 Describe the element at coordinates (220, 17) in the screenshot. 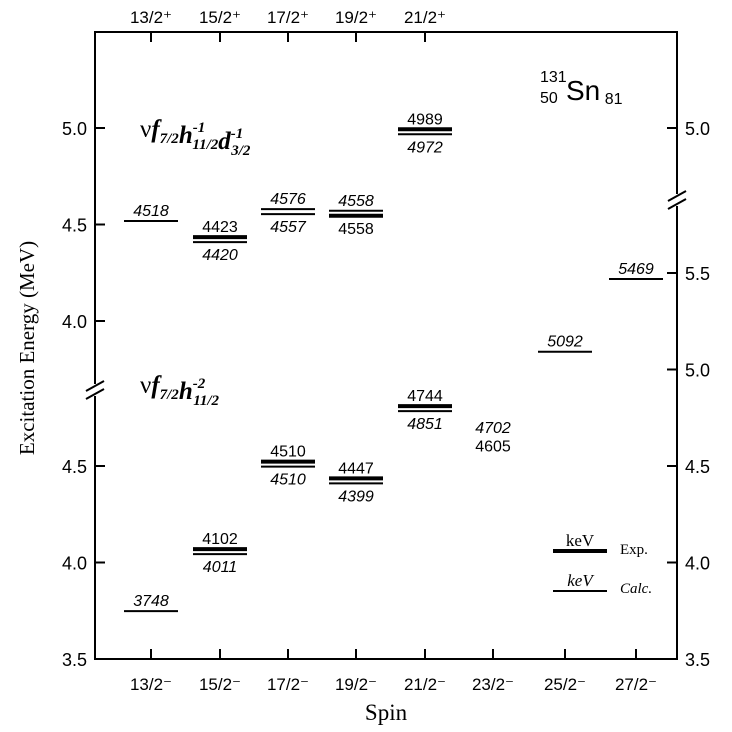

I see `x-tick-label-top: 15/2⁺` at that location.